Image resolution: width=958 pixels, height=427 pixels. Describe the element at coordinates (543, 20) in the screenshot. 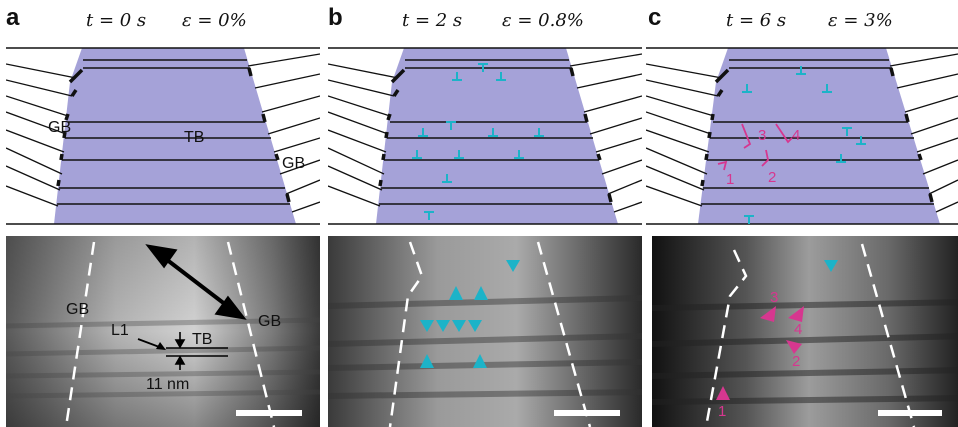

I see `strain-label: ε = 0.8%` at that location.